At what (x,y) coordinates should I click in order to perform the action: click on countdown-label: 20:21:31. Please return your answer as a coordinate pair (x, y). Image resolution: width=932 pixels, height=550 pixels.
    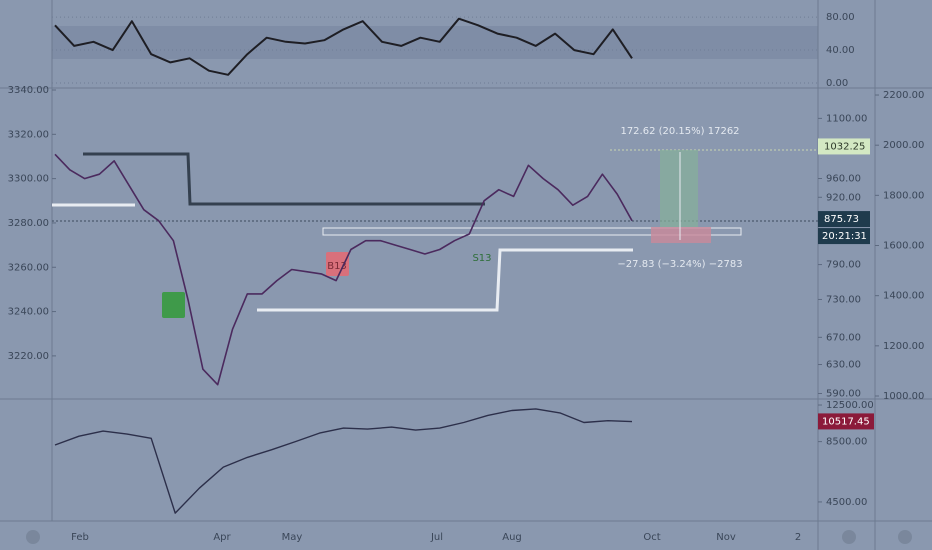
    Looking at the image, I should click on (844, 236).